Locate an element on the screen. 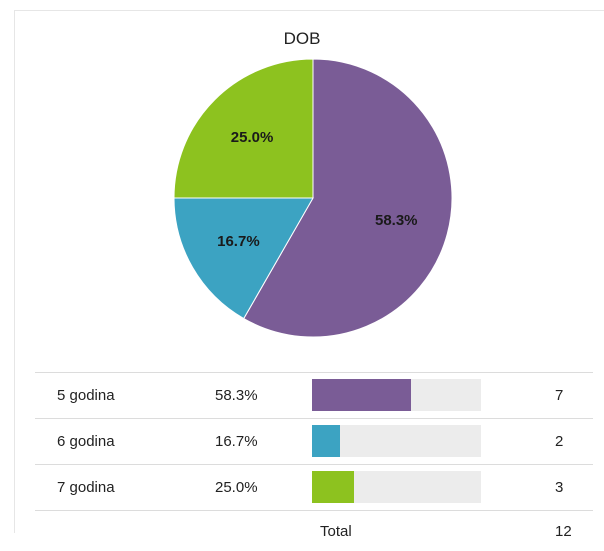 The width and height of the screenshot is (604, 551). pie-label-3: 25.0% is located at coordinates (252, 137).